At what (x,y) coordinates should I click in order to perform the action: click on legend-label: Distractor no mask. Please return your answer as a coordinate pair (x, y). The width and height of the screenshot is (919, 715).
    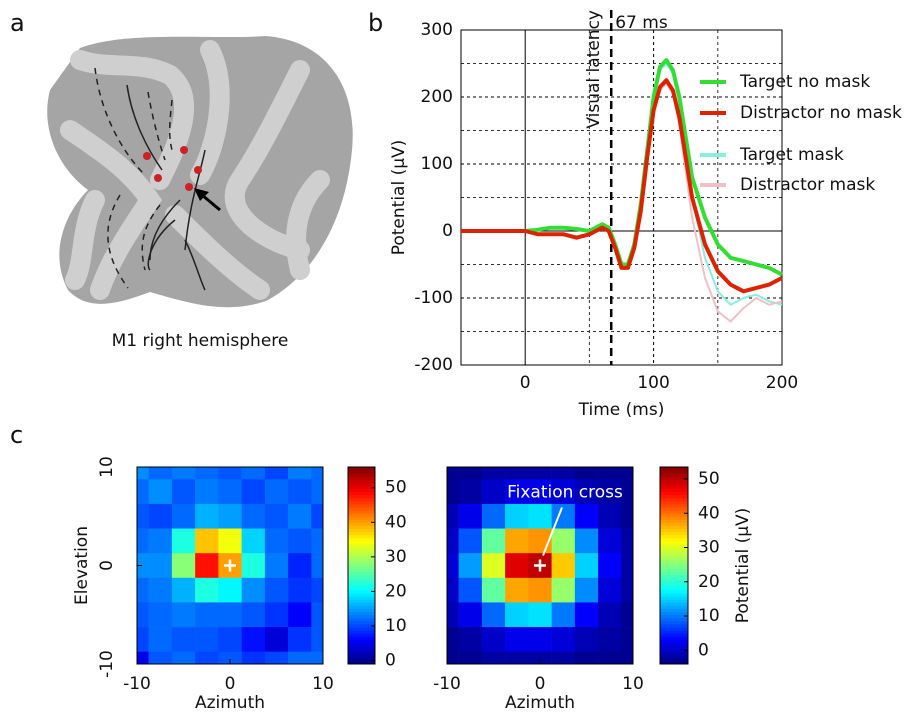
    Looking at the image, I should click on (821, 113).